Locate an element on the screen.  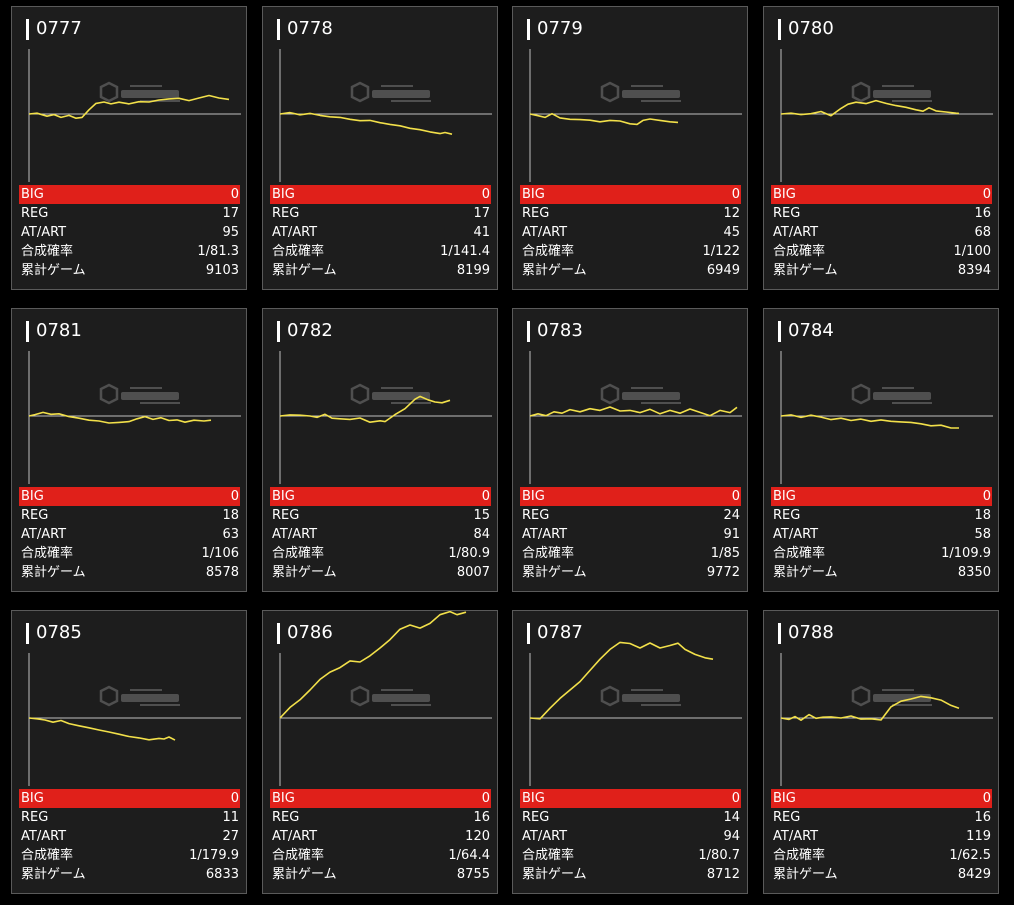
at-row-value: 45 is located at coordinates (731, 232).